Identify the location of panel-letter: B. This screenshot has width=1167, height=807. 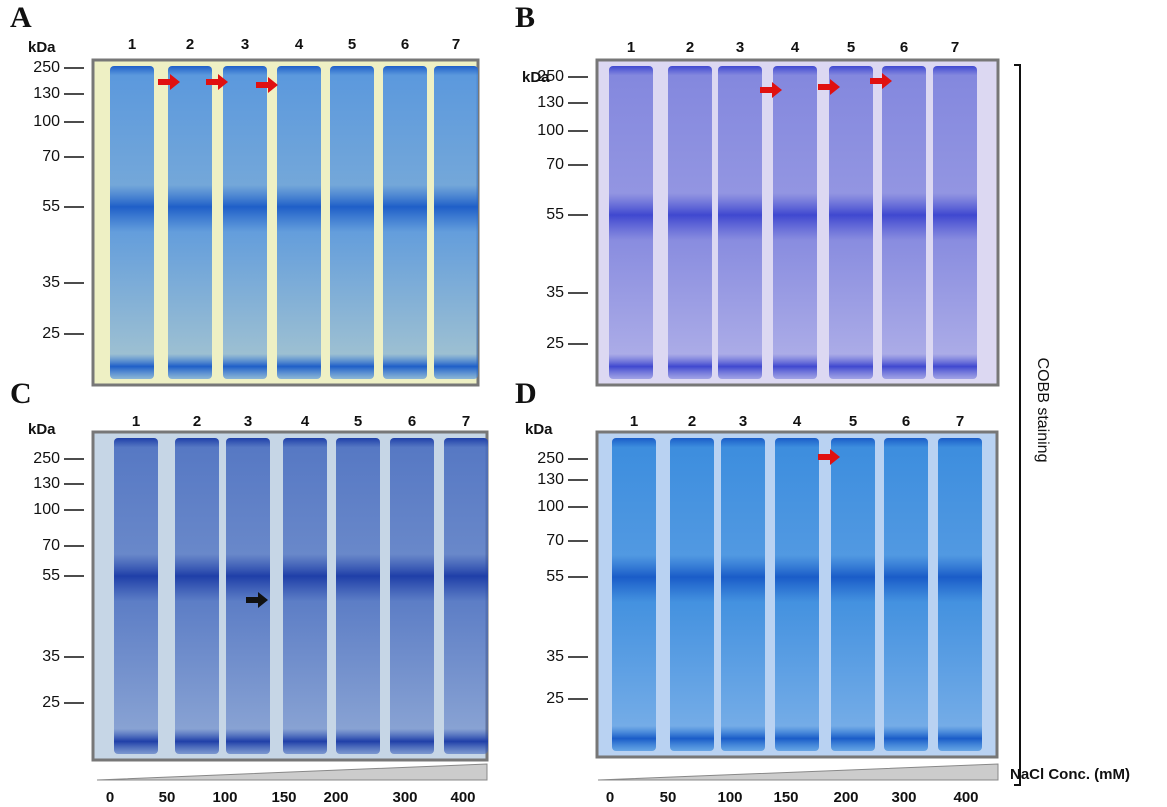
(525, 17).